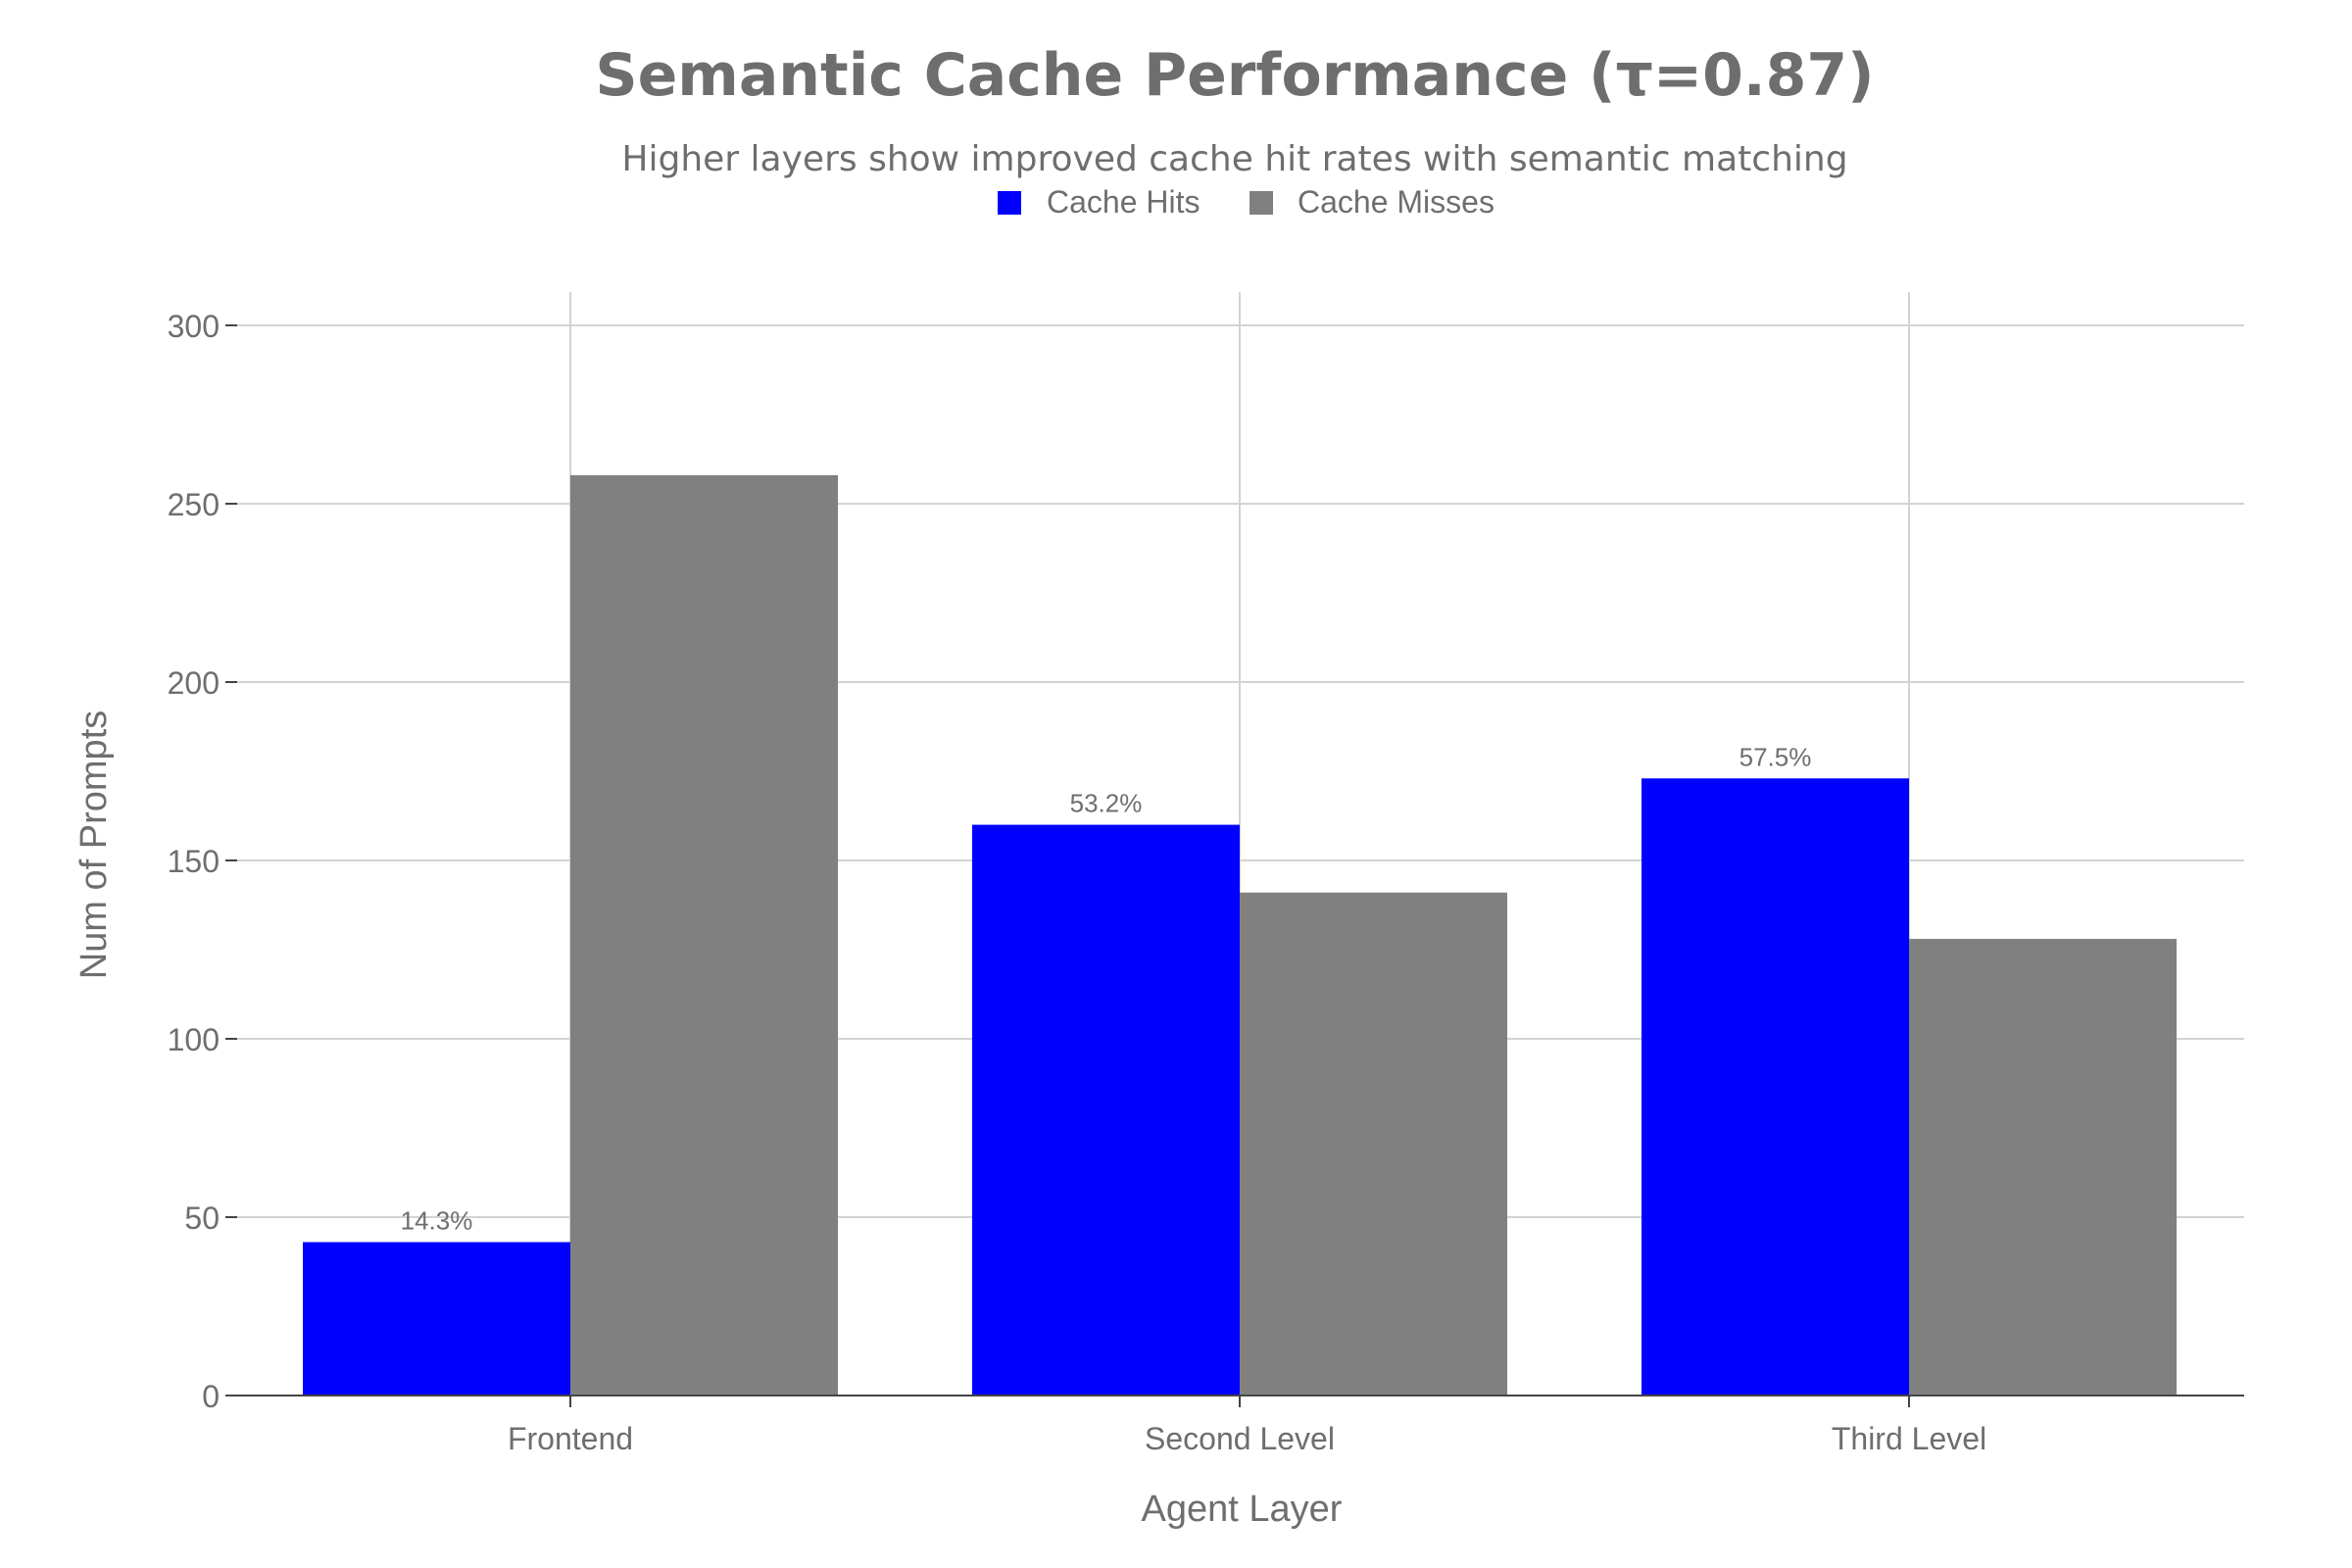  I want to click on y-tick-label: 250, so click(194, 505).